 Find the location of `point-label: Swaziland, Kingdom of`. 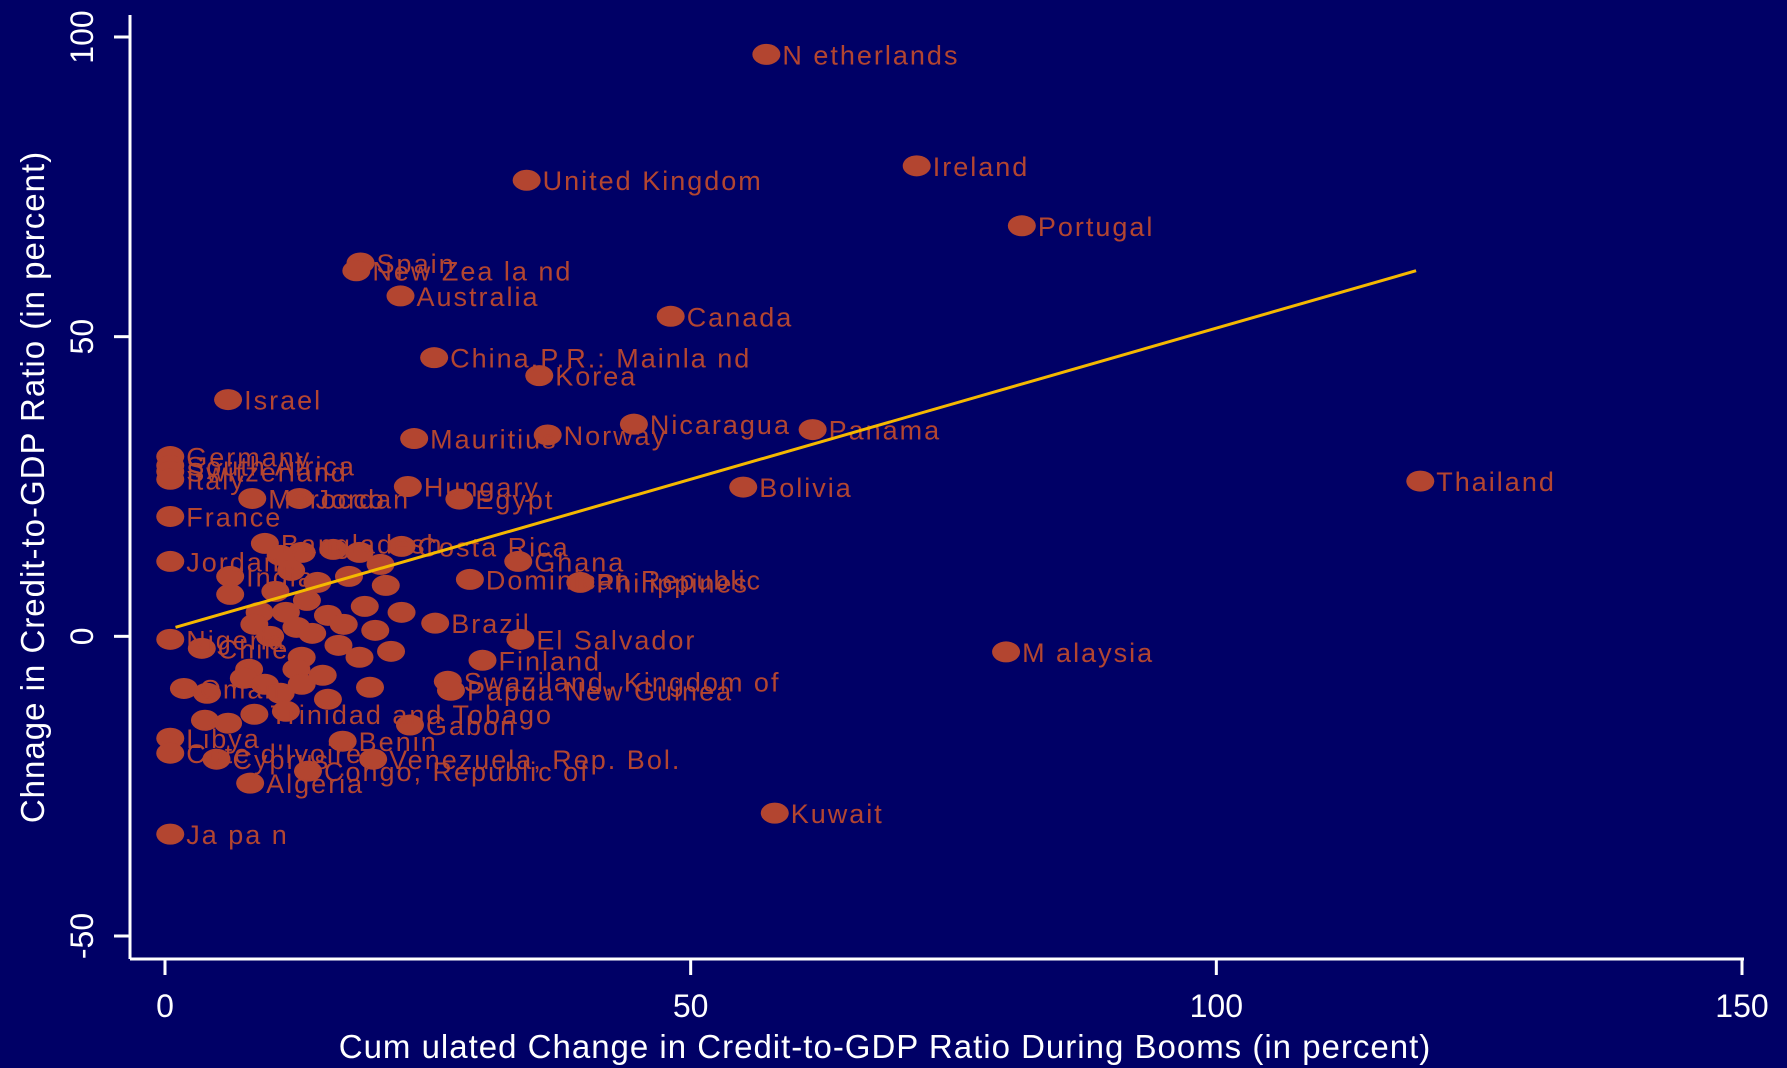

point-label: Swaziland, Kingdom of is located at coordinates (622, 682).